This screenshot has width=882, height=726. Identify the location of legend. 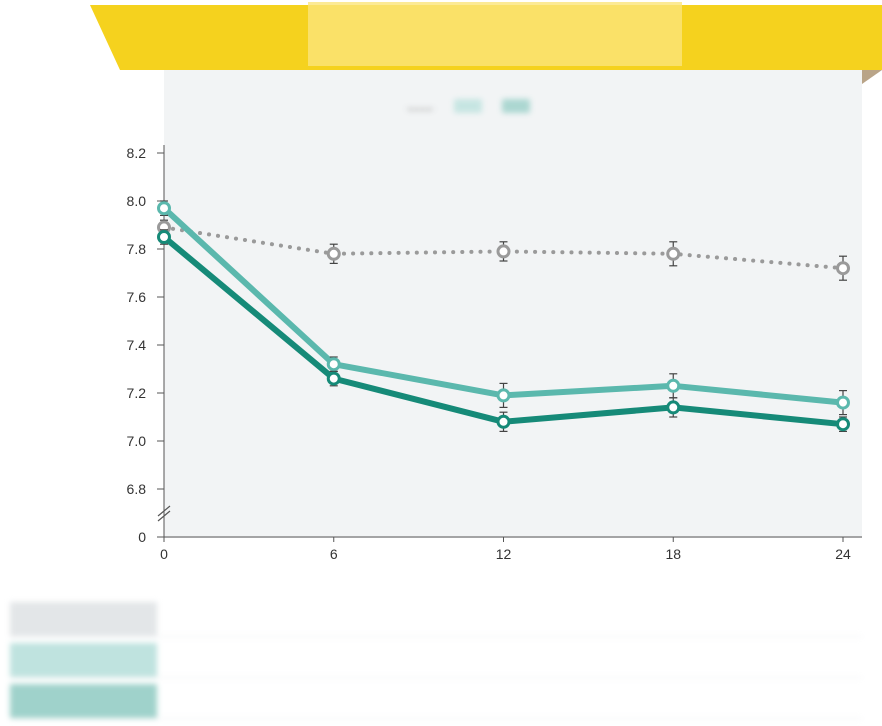
(632, 106).